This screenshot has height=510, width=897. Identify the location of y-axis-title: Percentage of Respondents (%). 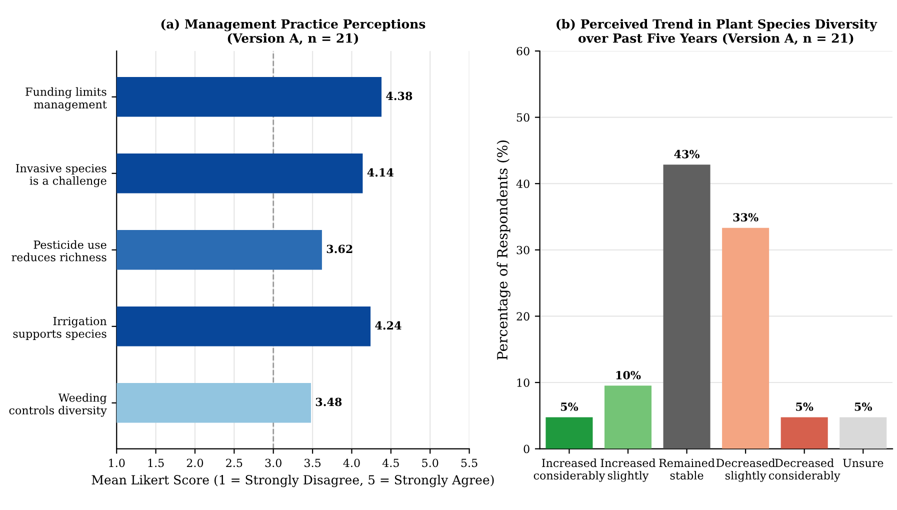
(503, 250).